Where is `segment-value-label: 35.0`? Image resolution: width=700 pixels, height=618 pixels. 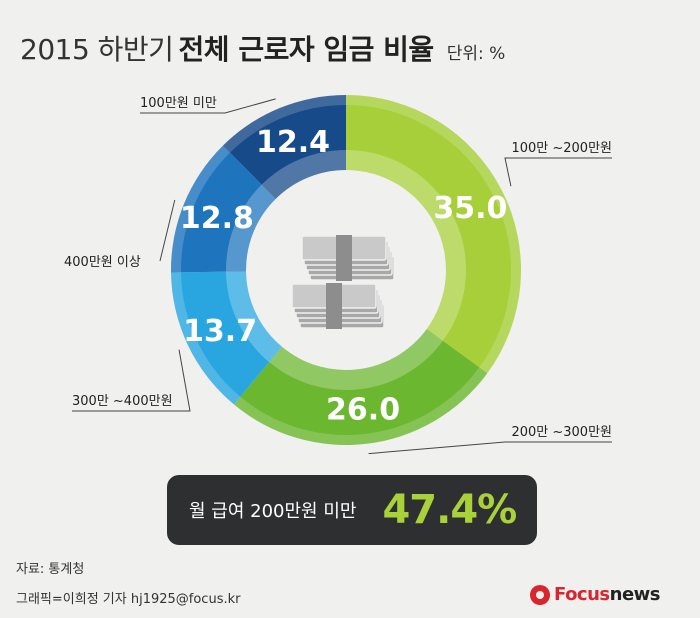 segment-value-label: 35.0 is located at coordinates (470, 208).